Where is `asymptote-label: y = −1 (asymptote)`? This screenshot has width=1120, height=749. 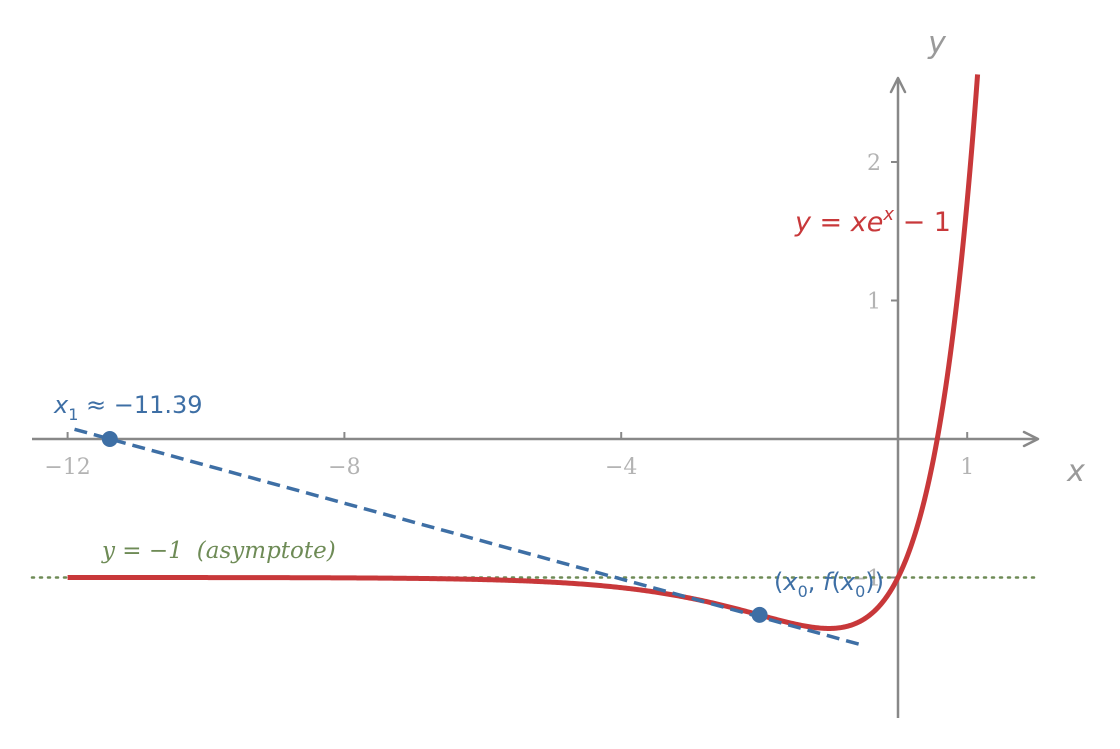
asymptote-label: y = −1 (asymptote) is located at coordinates (218, 551).